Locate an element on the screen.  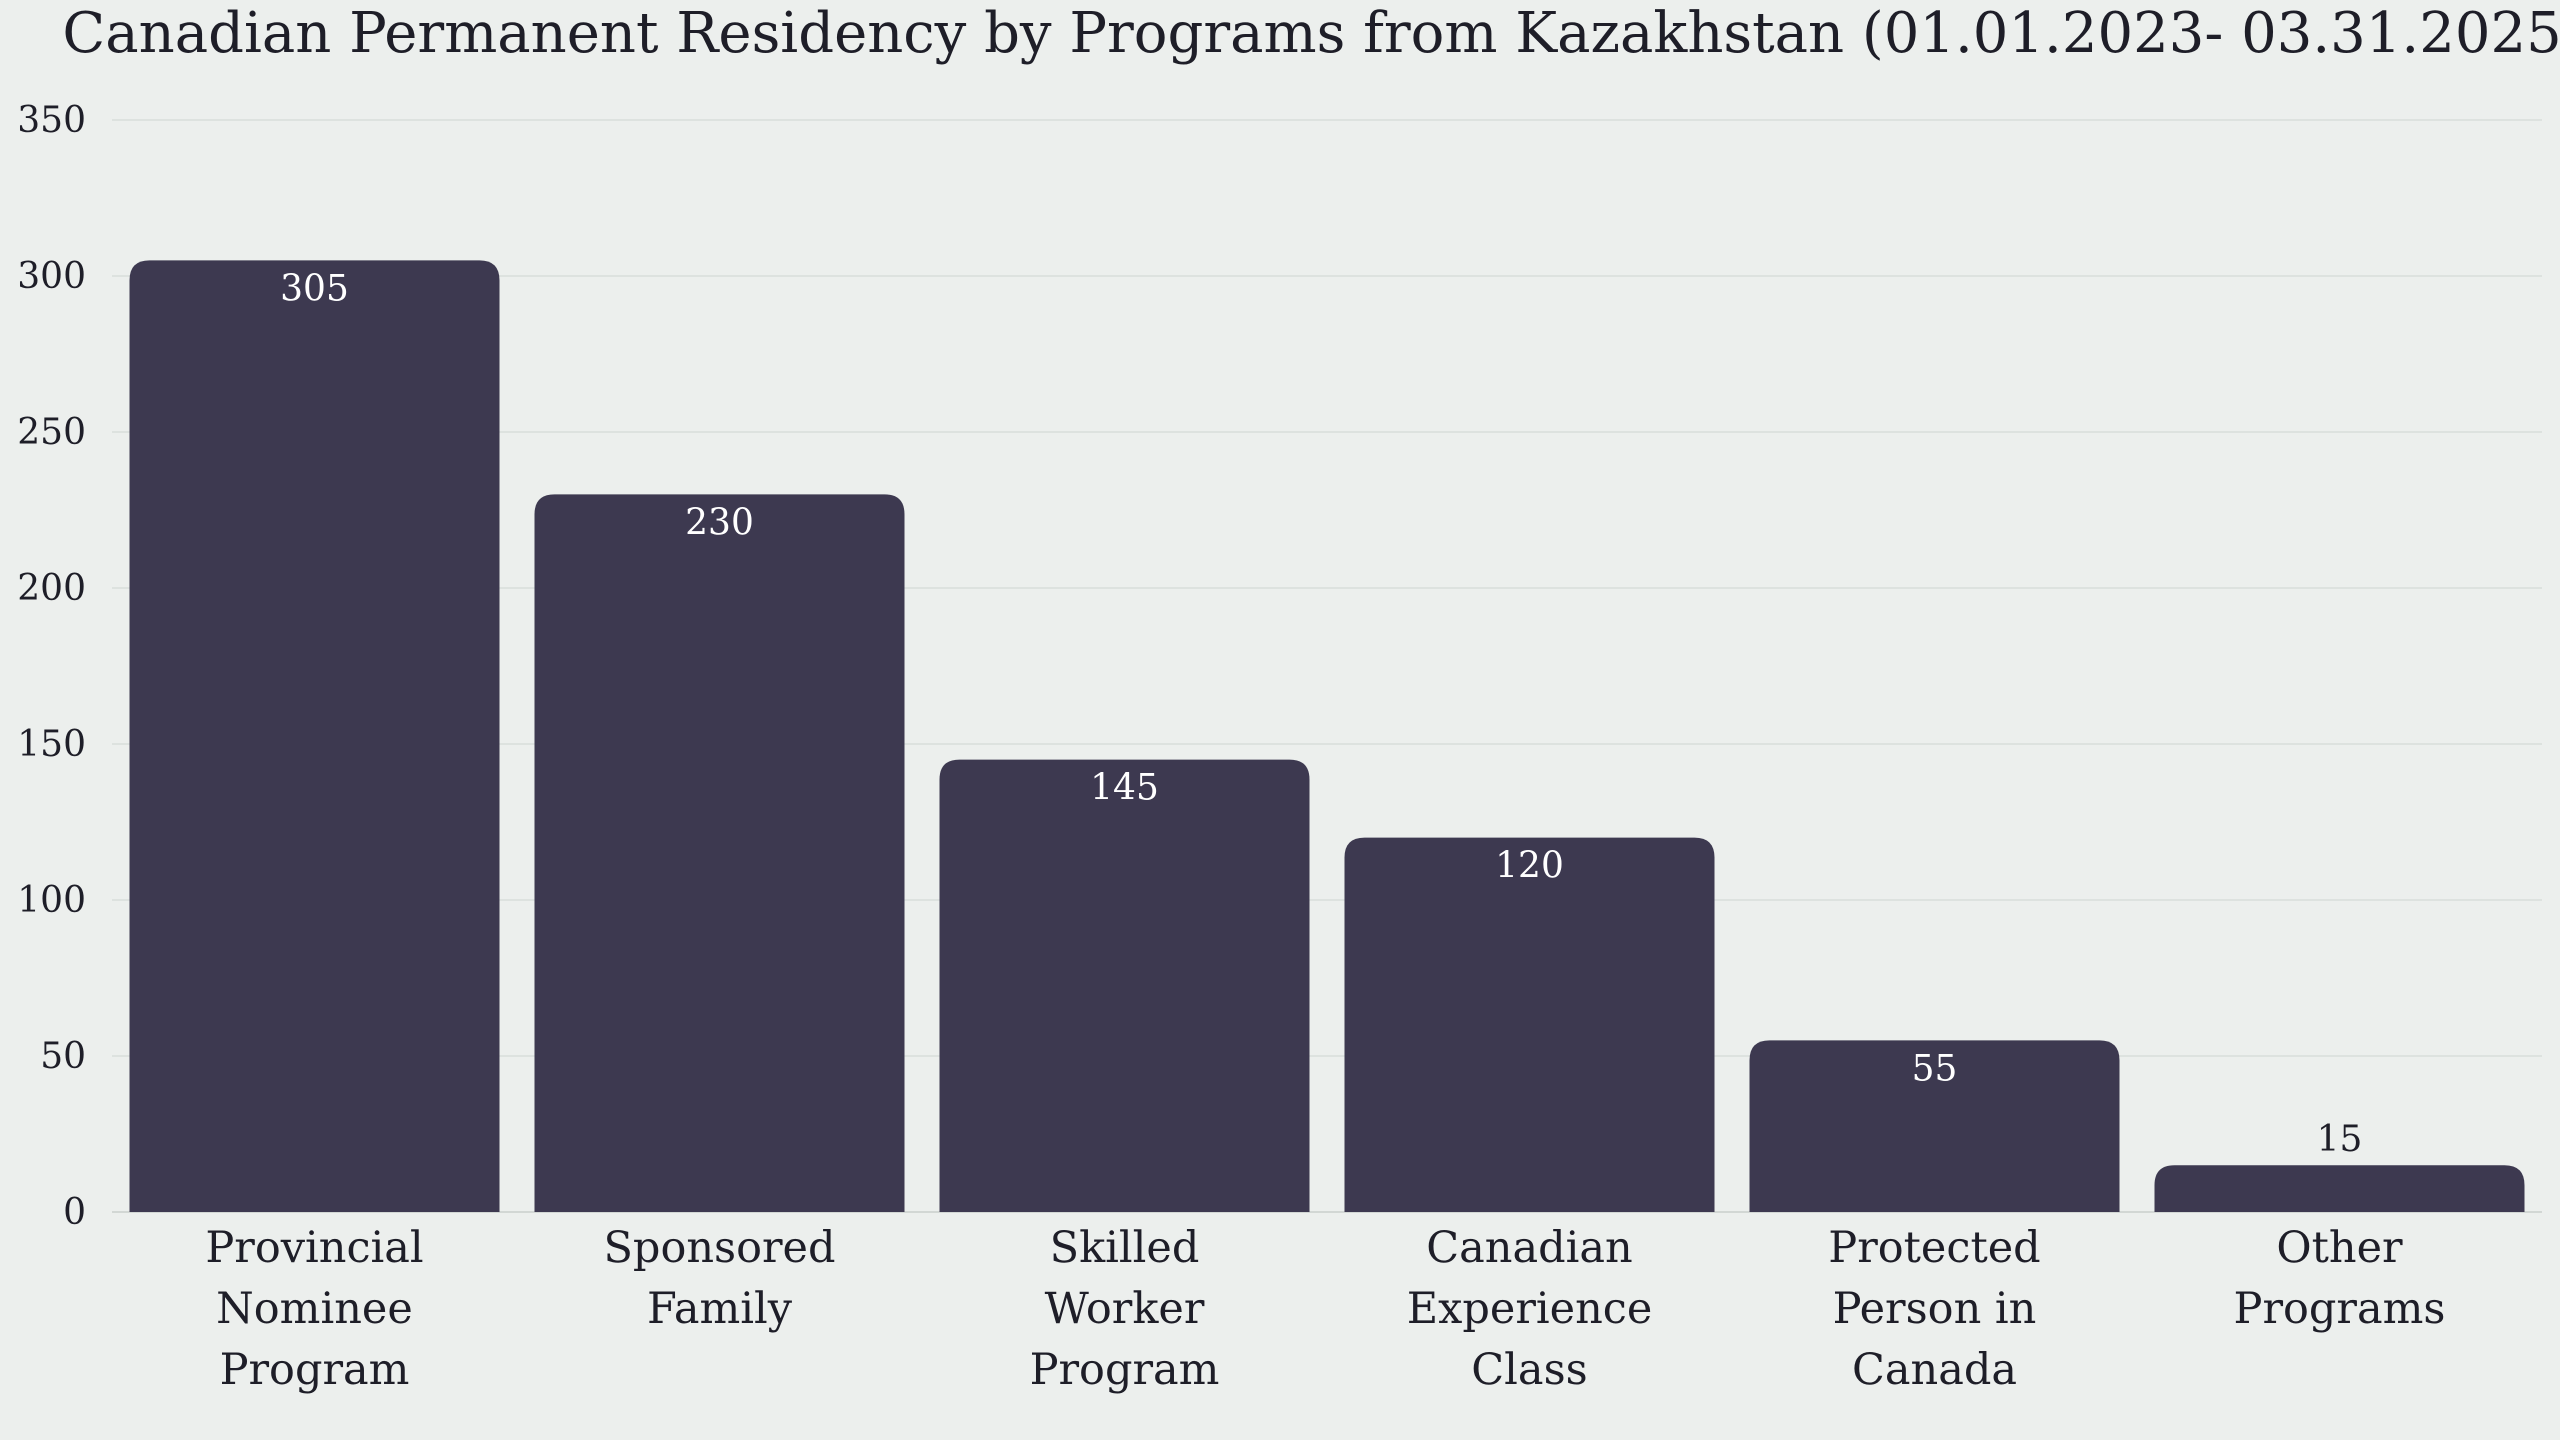
category-label-1-line-1: Family is located at coordinates (720, 1309).